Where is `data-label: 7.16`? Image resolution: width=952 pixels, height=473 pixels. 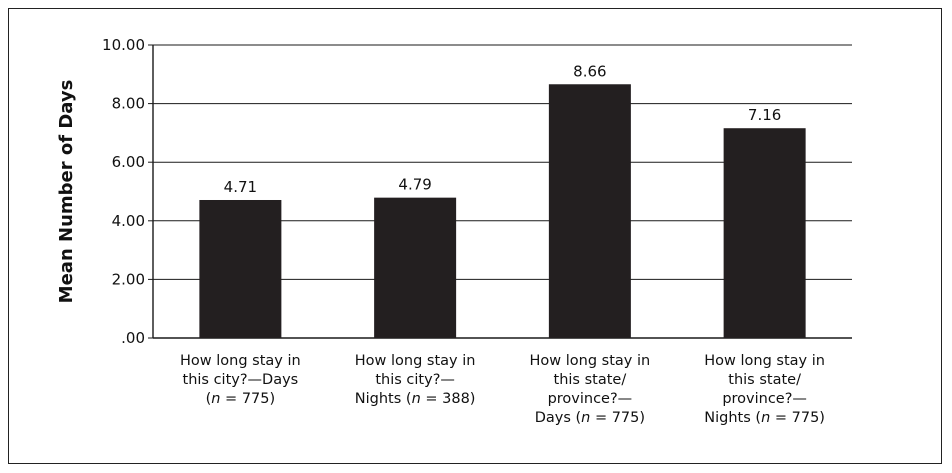
data-label: 7.16 is located at coordinates (764, 115).